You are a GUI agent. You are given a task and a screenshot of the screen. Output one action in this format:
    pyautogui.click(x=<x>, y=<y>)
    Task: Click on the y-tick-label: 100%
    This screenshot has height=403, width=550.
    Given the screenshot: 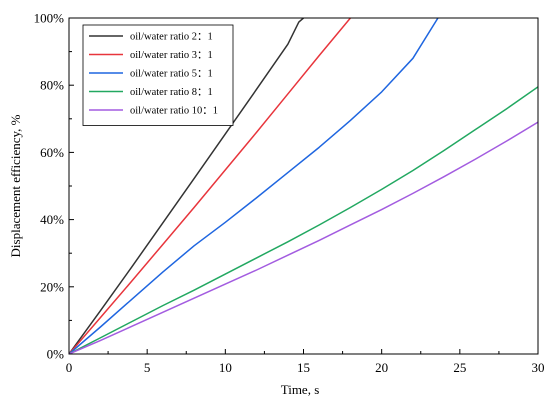 What is the action you would take?
    pyautogui.click(x=49, y=18)
    